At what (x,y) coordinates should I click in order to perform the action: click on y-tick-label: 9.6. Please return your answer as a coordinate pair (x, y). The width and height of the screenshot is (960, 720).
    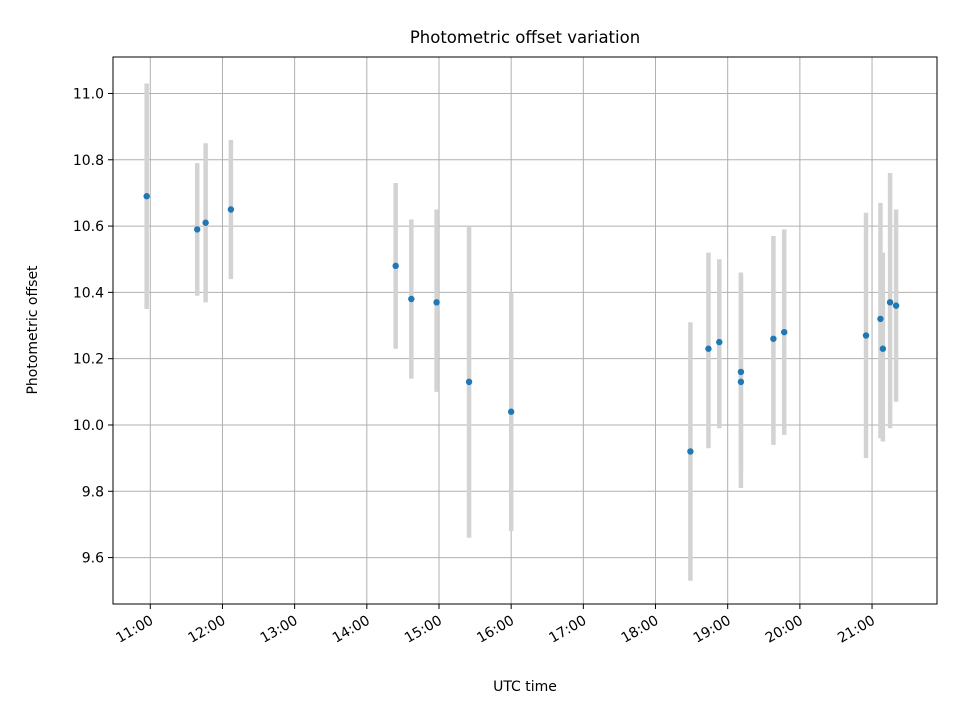
    Looking at the image, I should click on (93, 559).